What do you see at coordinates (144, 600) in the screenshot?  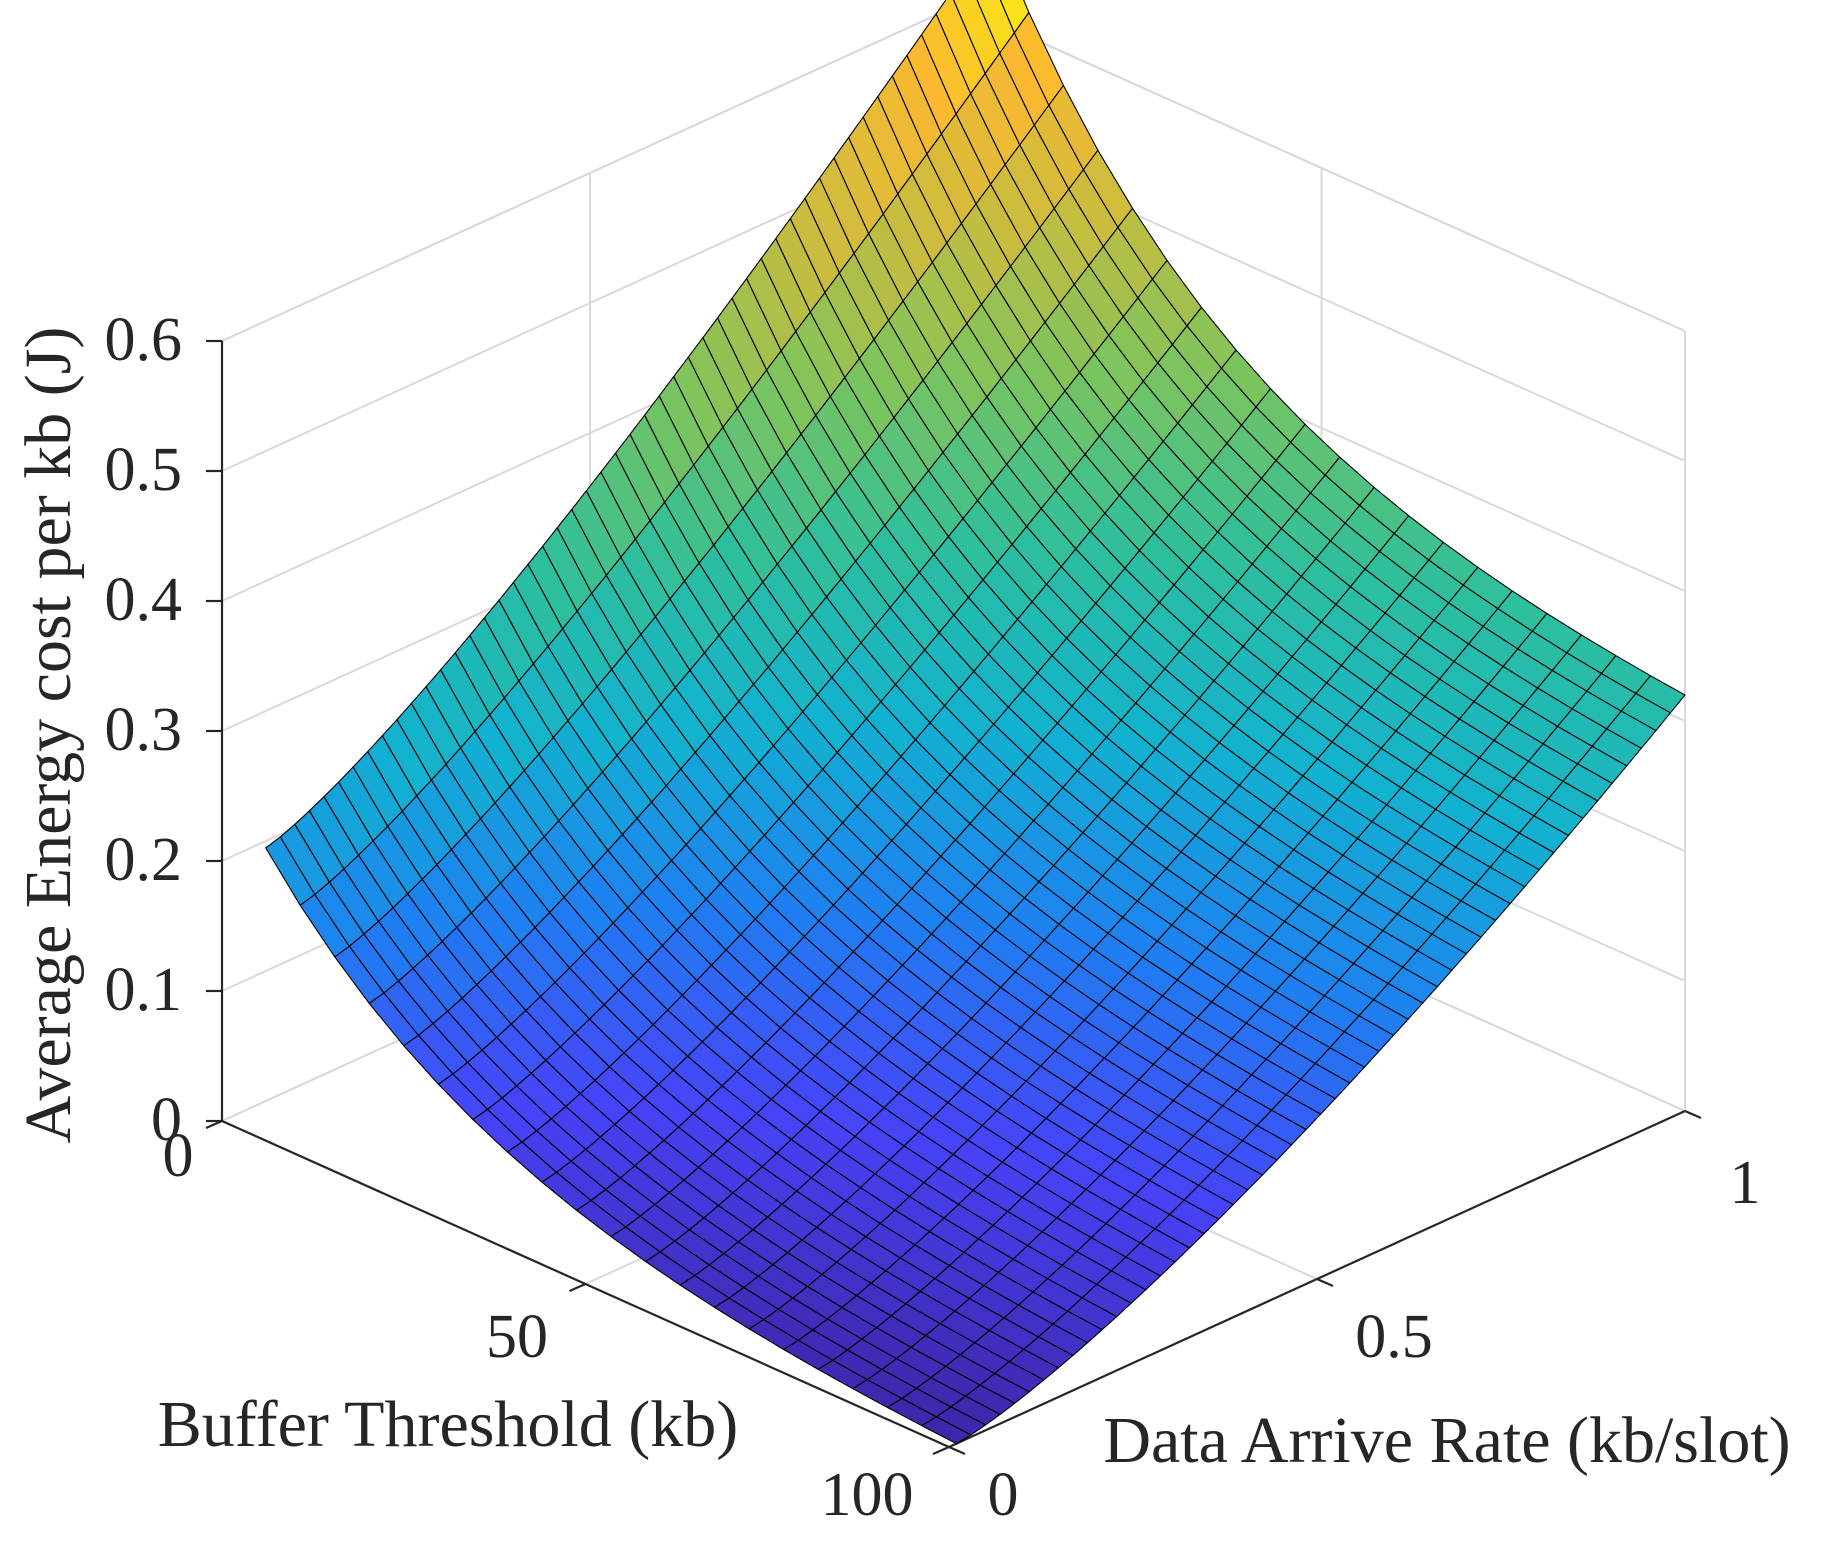 I see `z-tick-label: 0.4` at bounding box center [144, 600].